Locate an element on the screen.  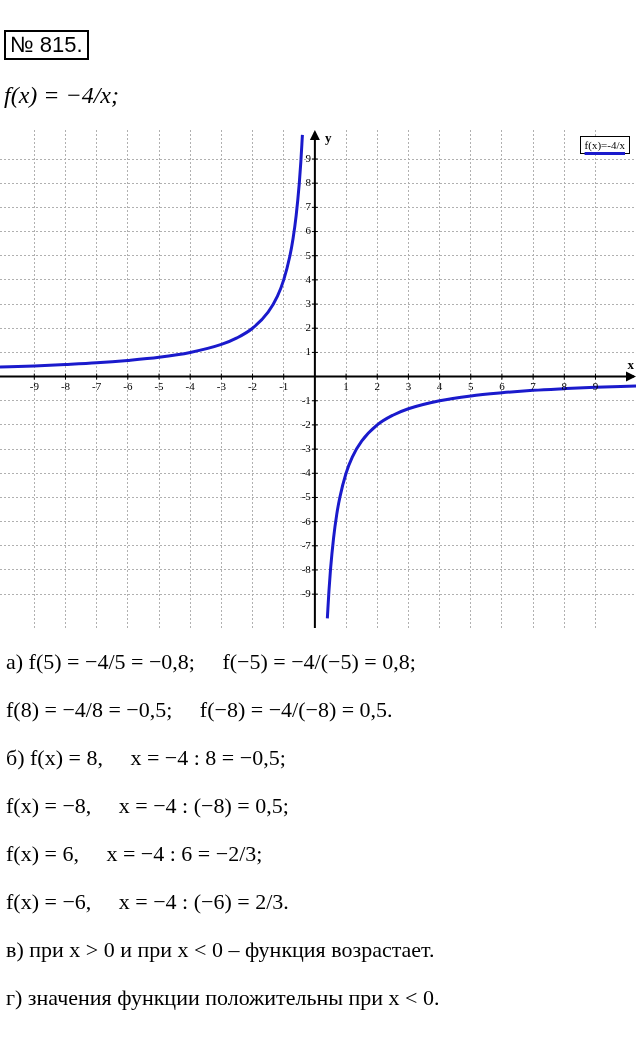
y-tick-label: 4 is located at coordinates (308, 278).